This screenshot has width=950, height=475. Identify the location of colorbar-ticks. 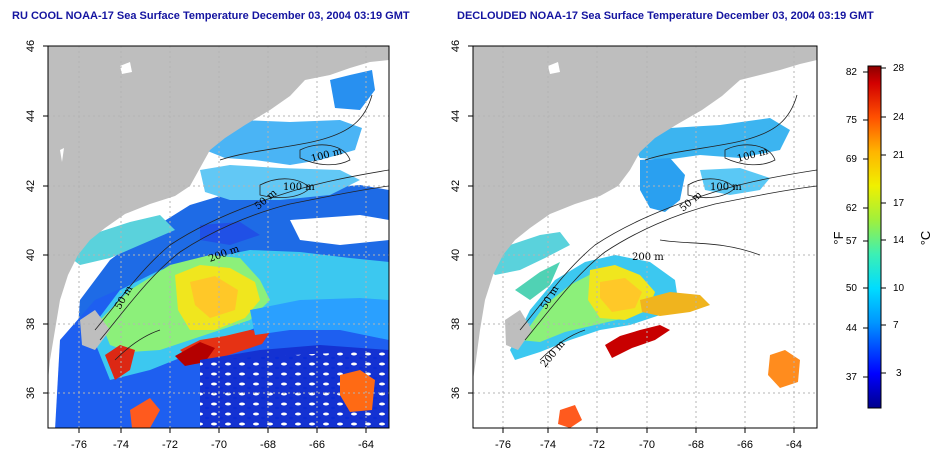
(874, 222).